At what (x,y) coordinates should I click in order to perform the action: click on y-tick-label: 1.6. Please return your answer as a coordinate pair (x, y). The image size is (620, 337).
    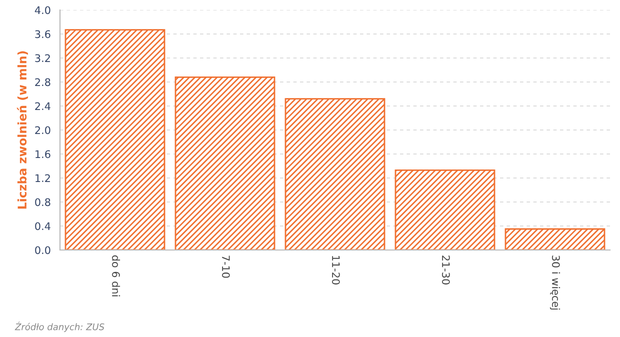
    Looking at the image, I should click on (43, 154).